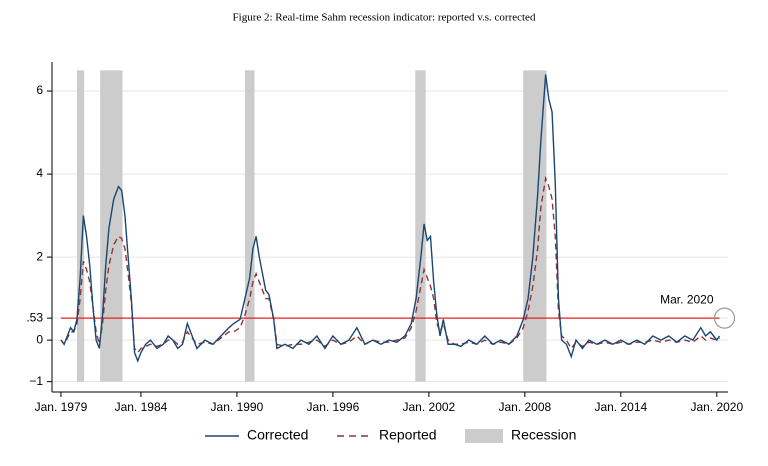  What do you see at coordinates (484, 436) in the screenshot?
I see `legend-swatch` at bounding box center [484, 436].